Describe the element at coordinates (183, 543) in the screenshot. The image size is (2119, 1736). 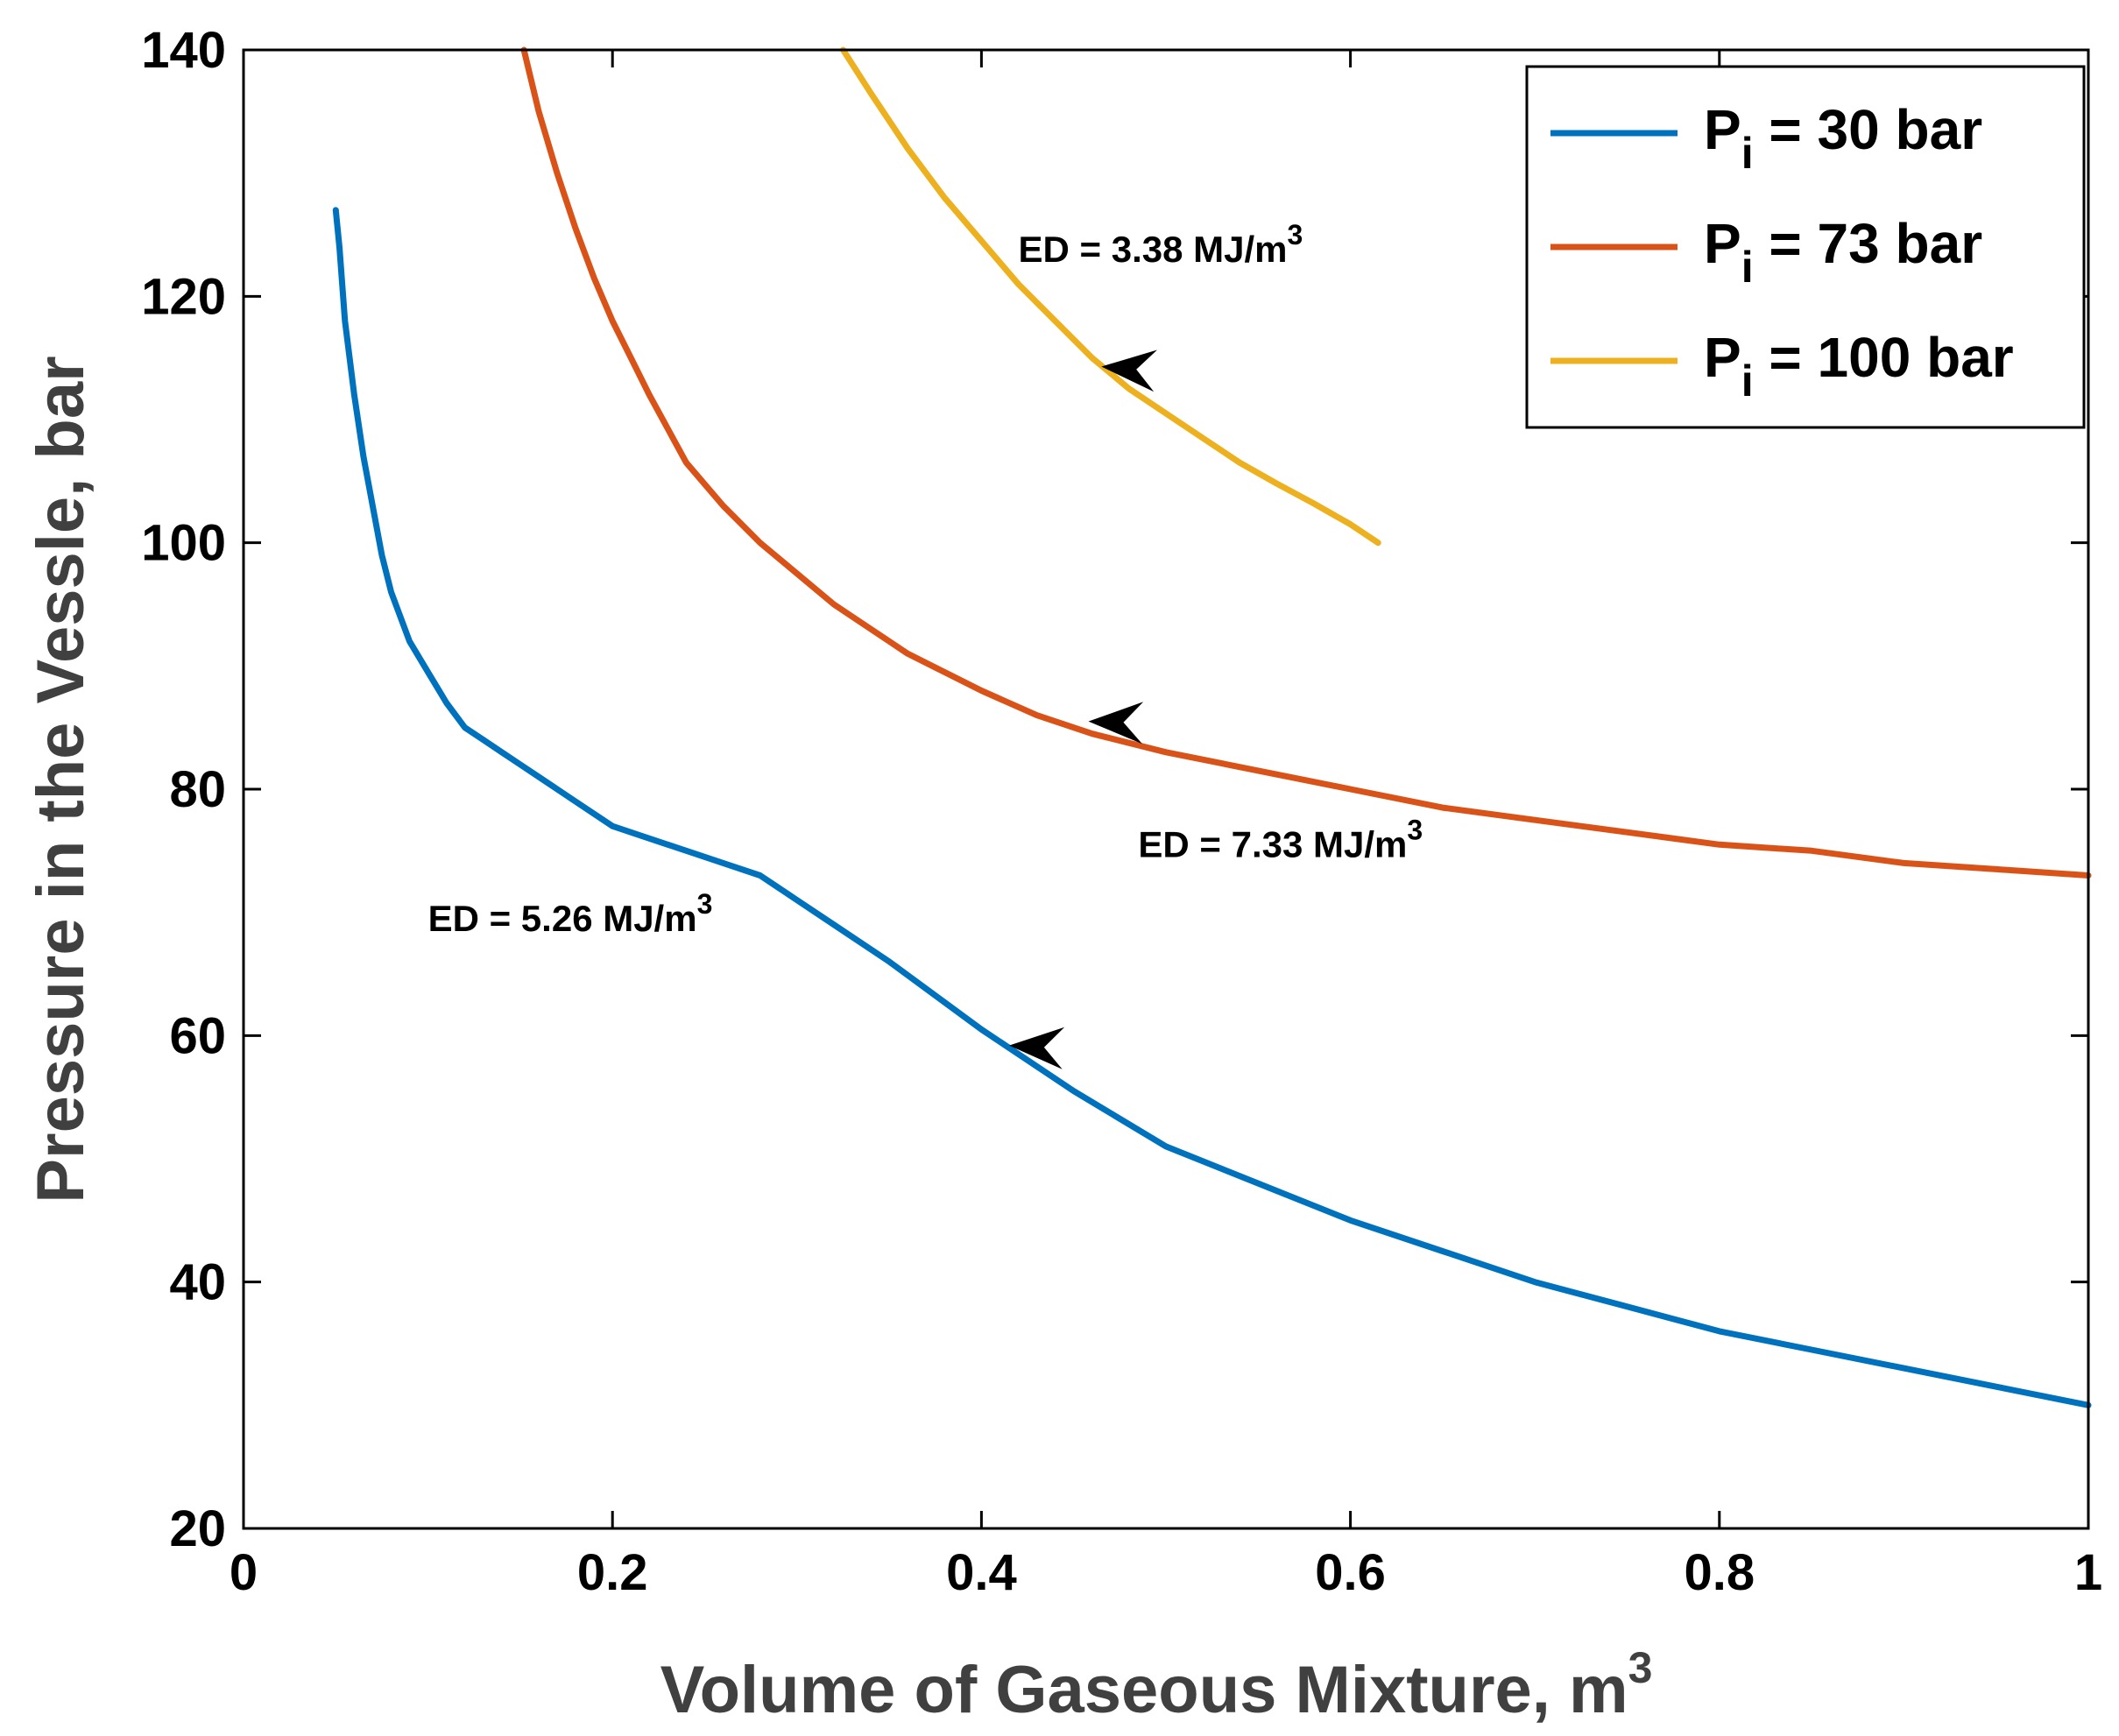
I see `y-tick-label: 100` at that location.